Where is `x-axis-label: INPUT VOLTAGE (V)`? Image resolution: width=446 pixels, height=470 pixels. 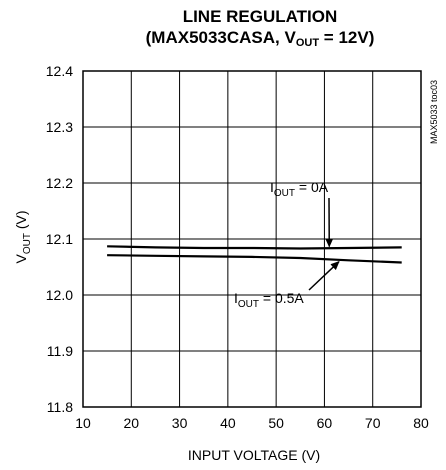 x-axis-label: INPUT VOLTAGE (V) is located at coordinates (254, 455).